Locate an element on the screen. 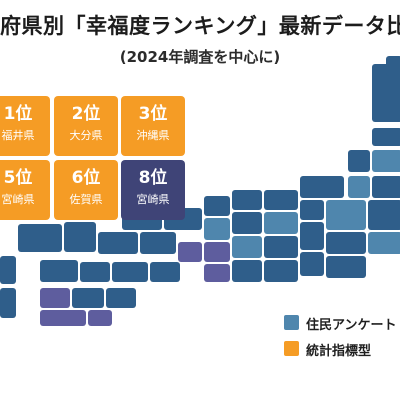 The height and width of the screenshot is (400, 400). page-subtitle: (2024年調査を中心に) is located at coordinates (200, 57).